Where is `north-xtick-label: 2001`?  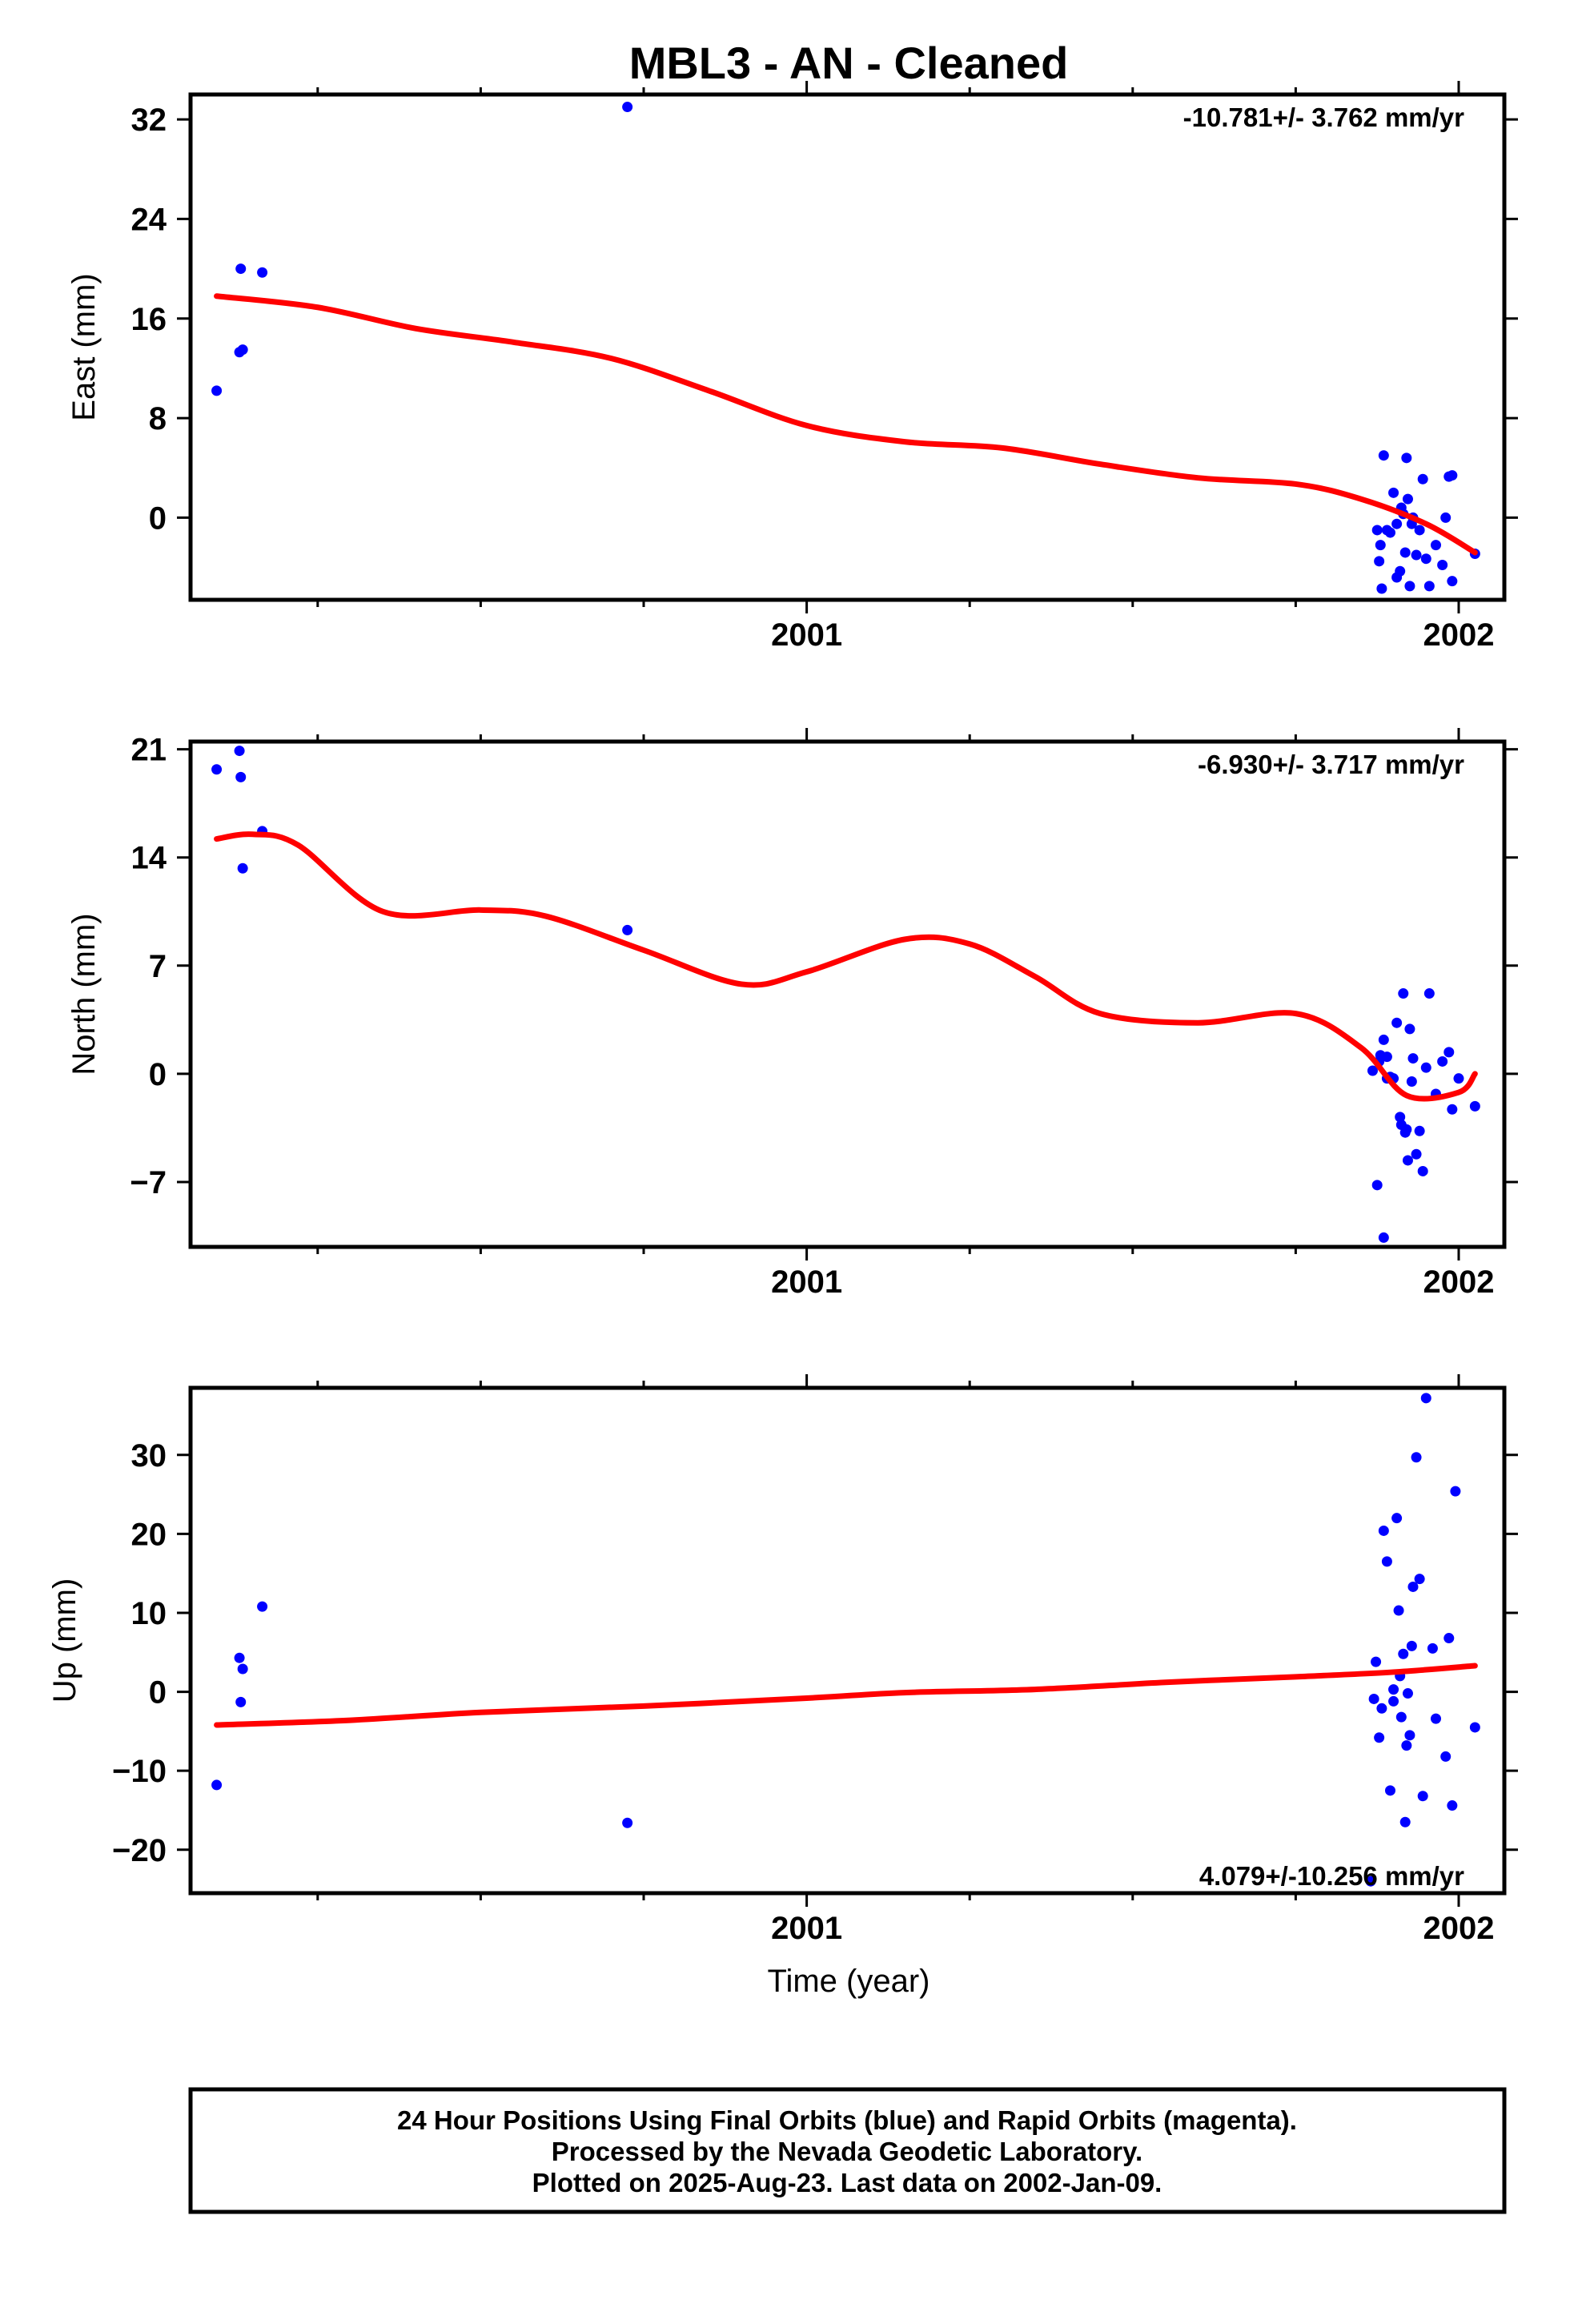 north-xtick-label: 2001 is located at coordinates (806, 1282).